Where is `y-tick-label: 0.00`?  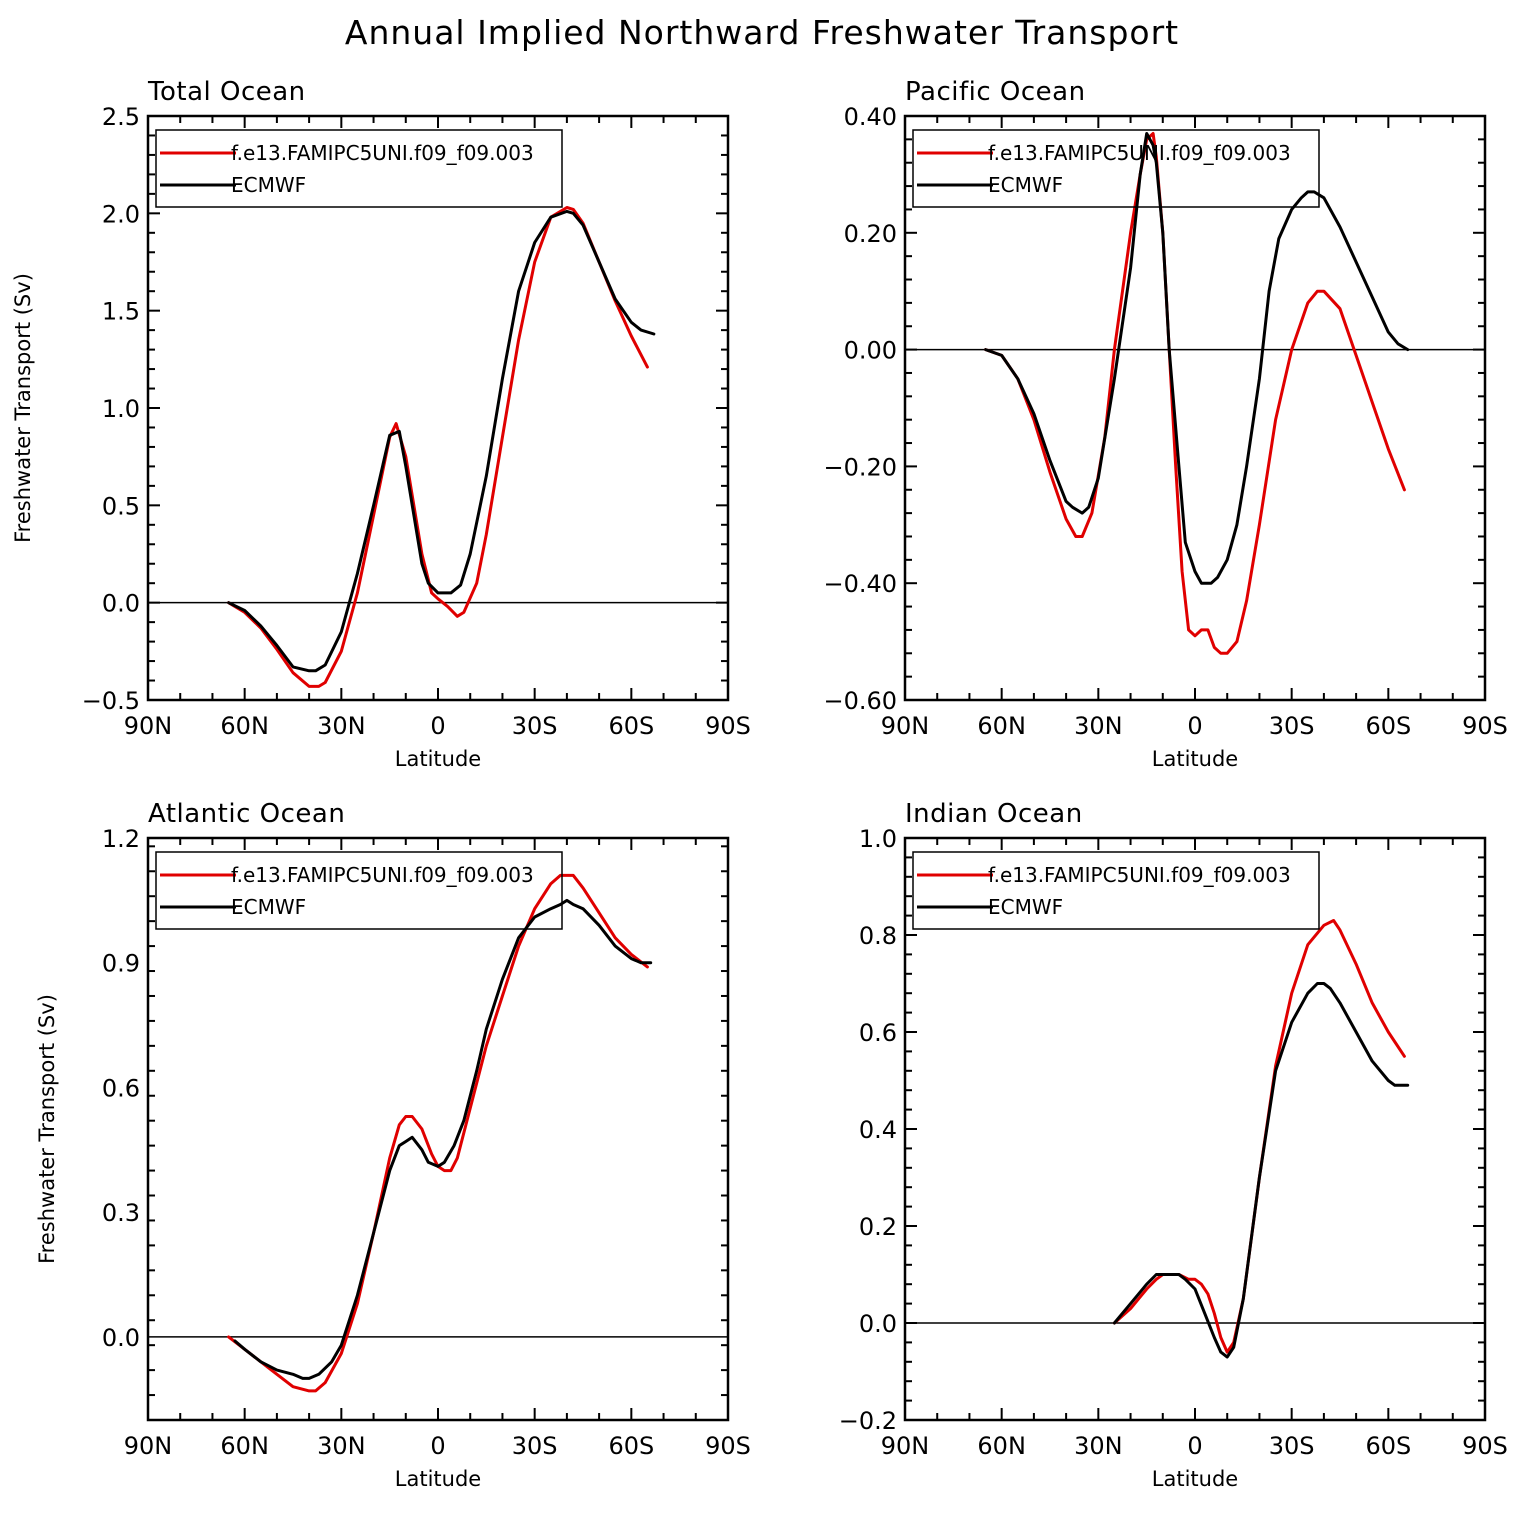
y-tick-label: 0.00 is located at coordinates (870, 351).